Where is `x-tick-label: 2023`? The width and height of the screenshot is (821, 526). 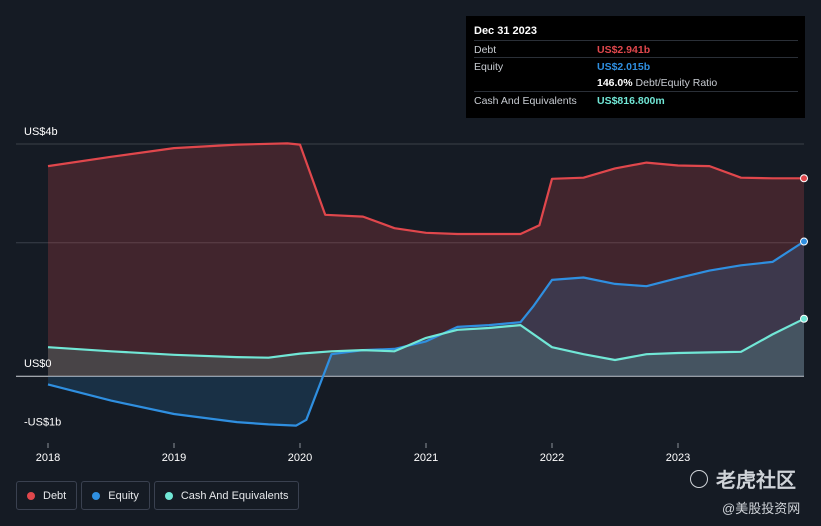
x-tick-label: 2023 is located at coordinates (678, 458).